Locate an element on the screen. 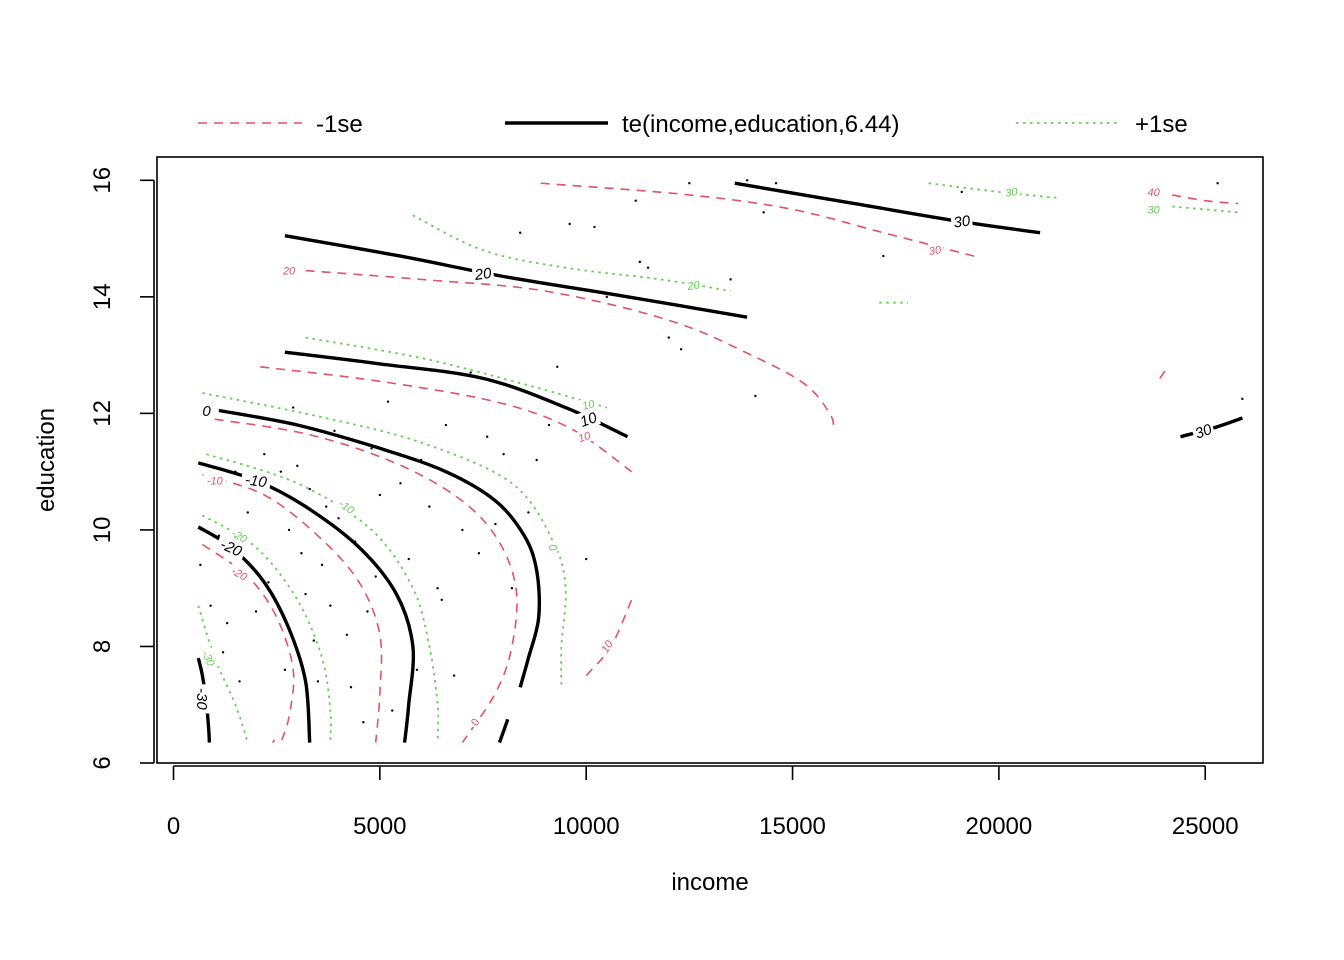 The height and width of the screenshot is (960, 1344). y-axis: 6 8 10 12 14 16 is located at coordinates (122, 468).